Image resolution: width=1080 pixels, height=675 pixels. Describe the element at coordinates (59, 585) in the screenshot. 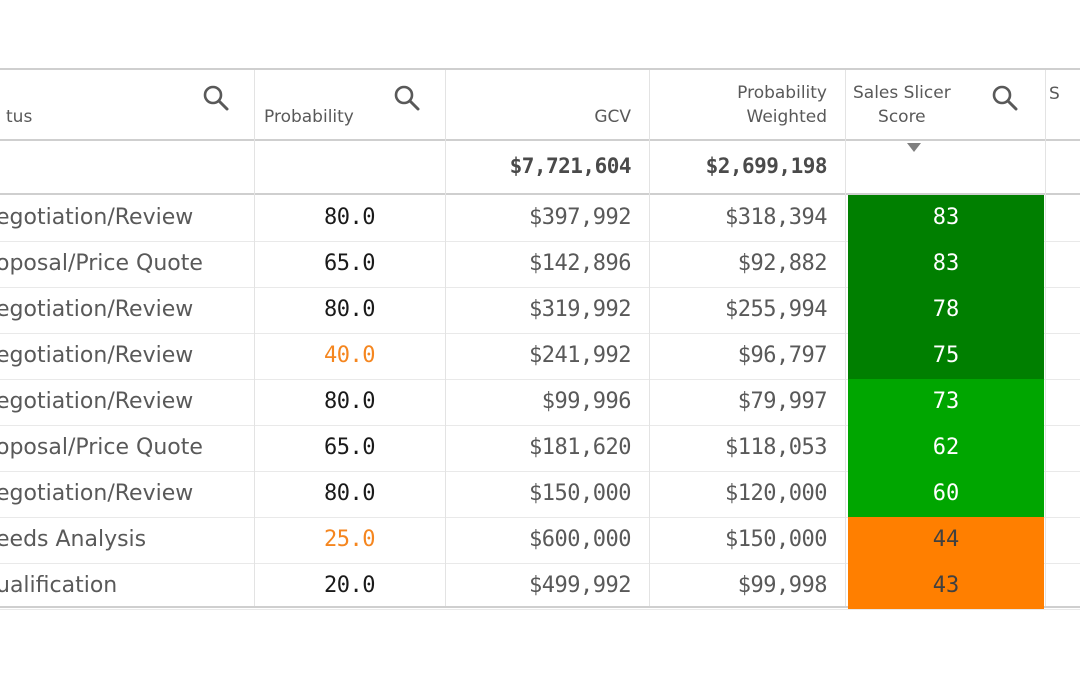

I see `status-value: ualification` at that location.